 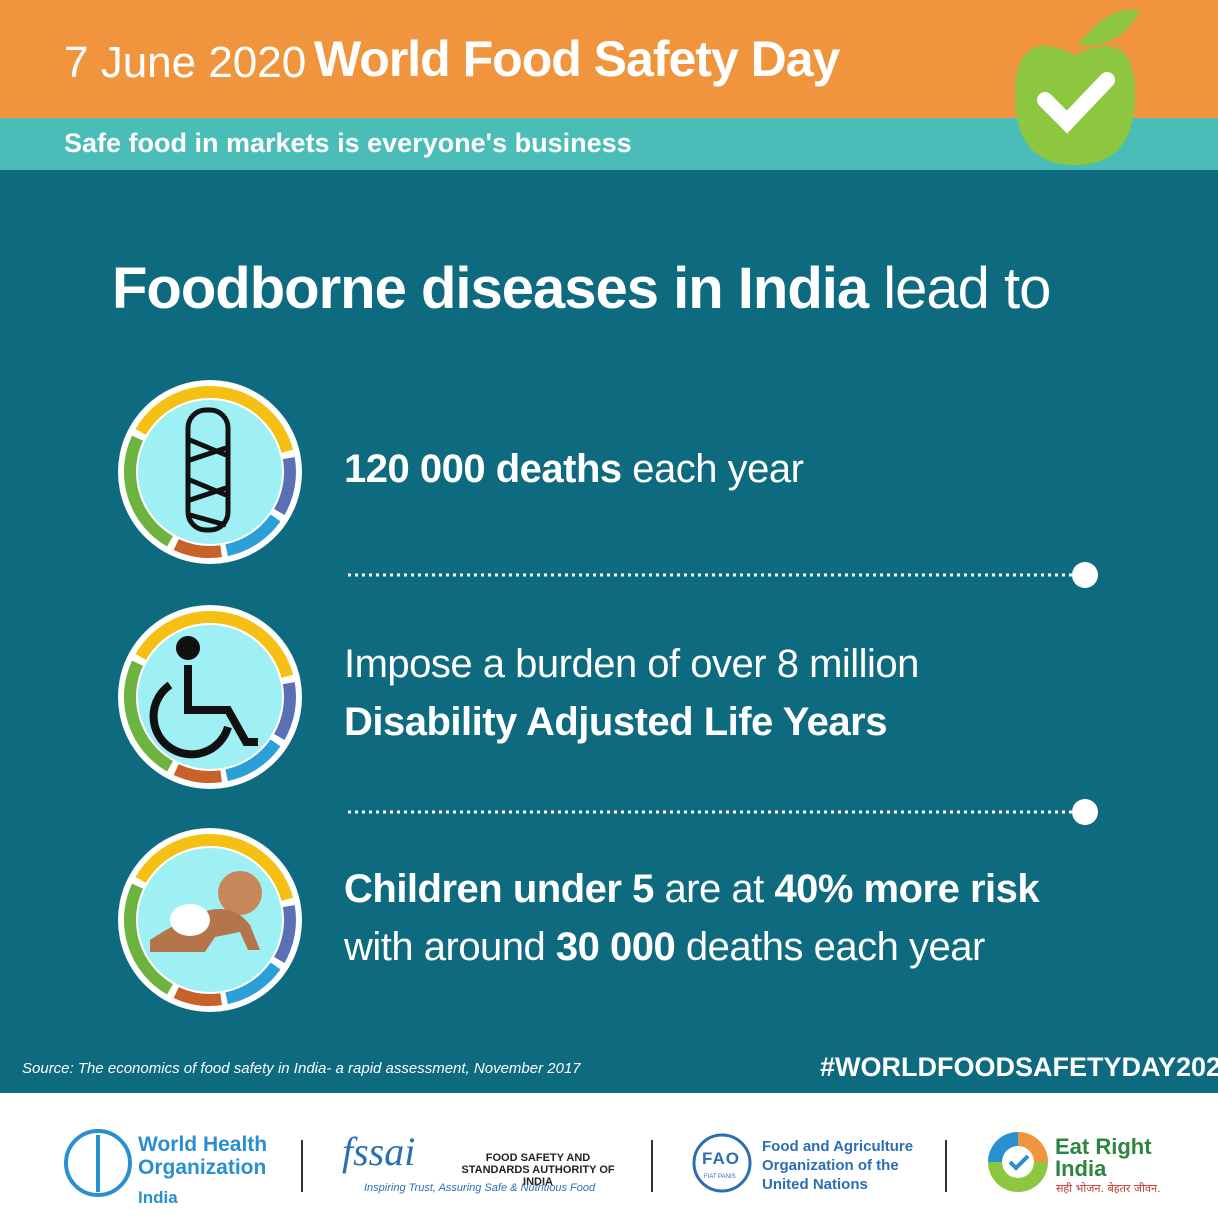 What do you see at coordinates (158, 1197) in the screenshot?
I see `who-region: India` at bounding box center [158, 1197].